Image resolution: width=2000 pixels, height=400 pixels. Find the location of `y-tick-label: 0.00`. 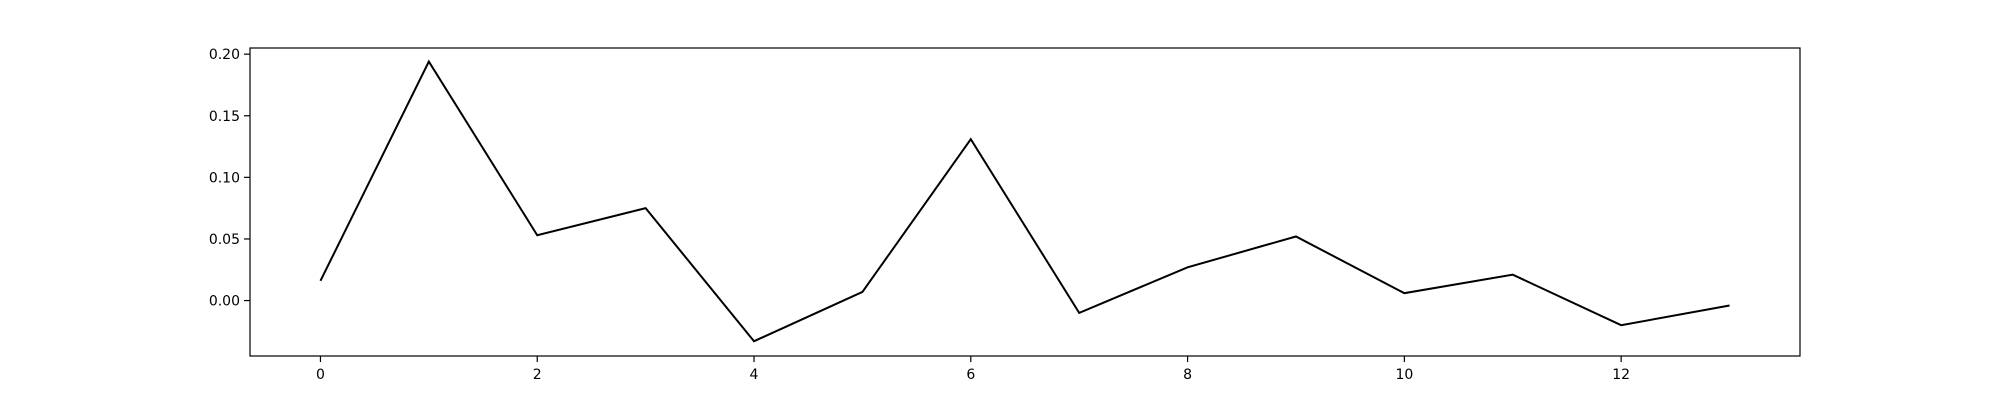

y-tick-label: 0.00 is located at coordinates (224, 302).